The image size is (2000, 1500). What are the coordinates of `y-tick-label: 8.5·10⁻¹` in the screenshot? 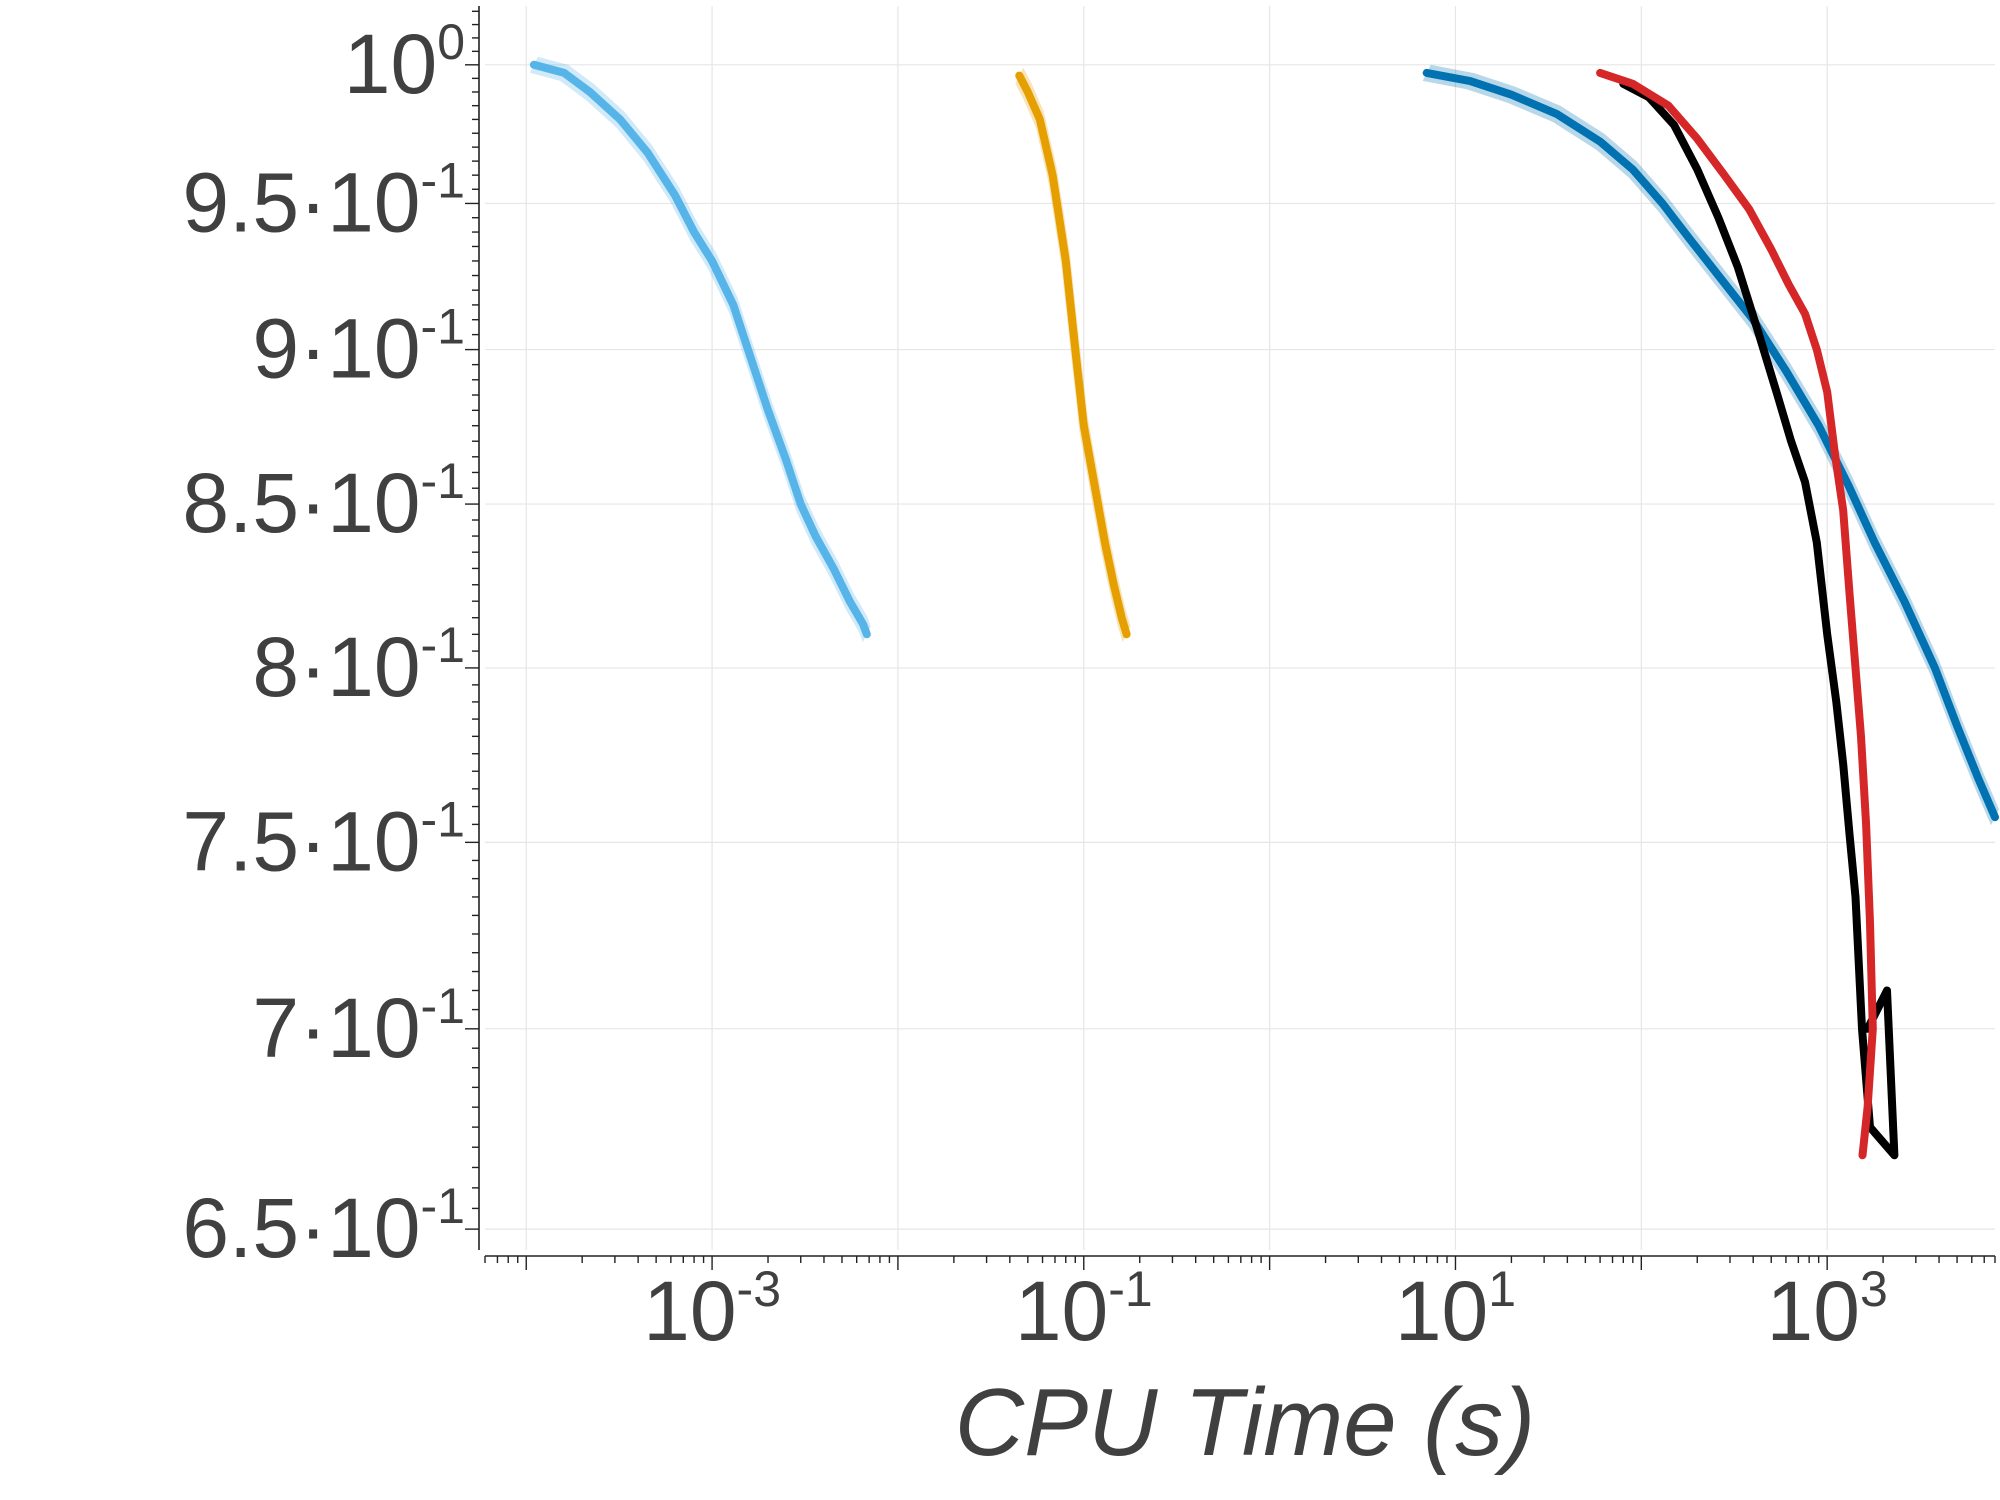 It's located at (323, 501).